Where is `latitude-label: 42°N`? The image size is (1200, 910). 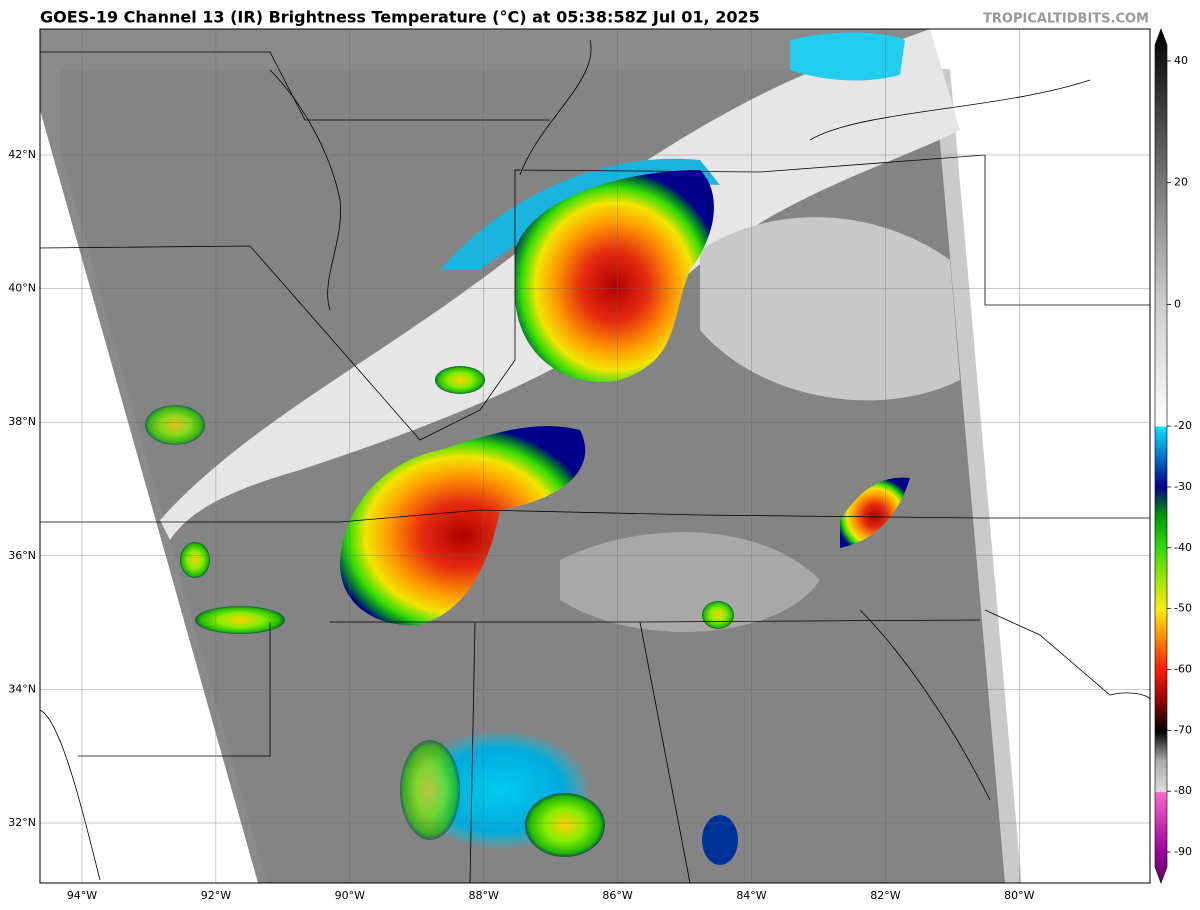
latitude-label: 42°N is located at coordinates (22, 154).